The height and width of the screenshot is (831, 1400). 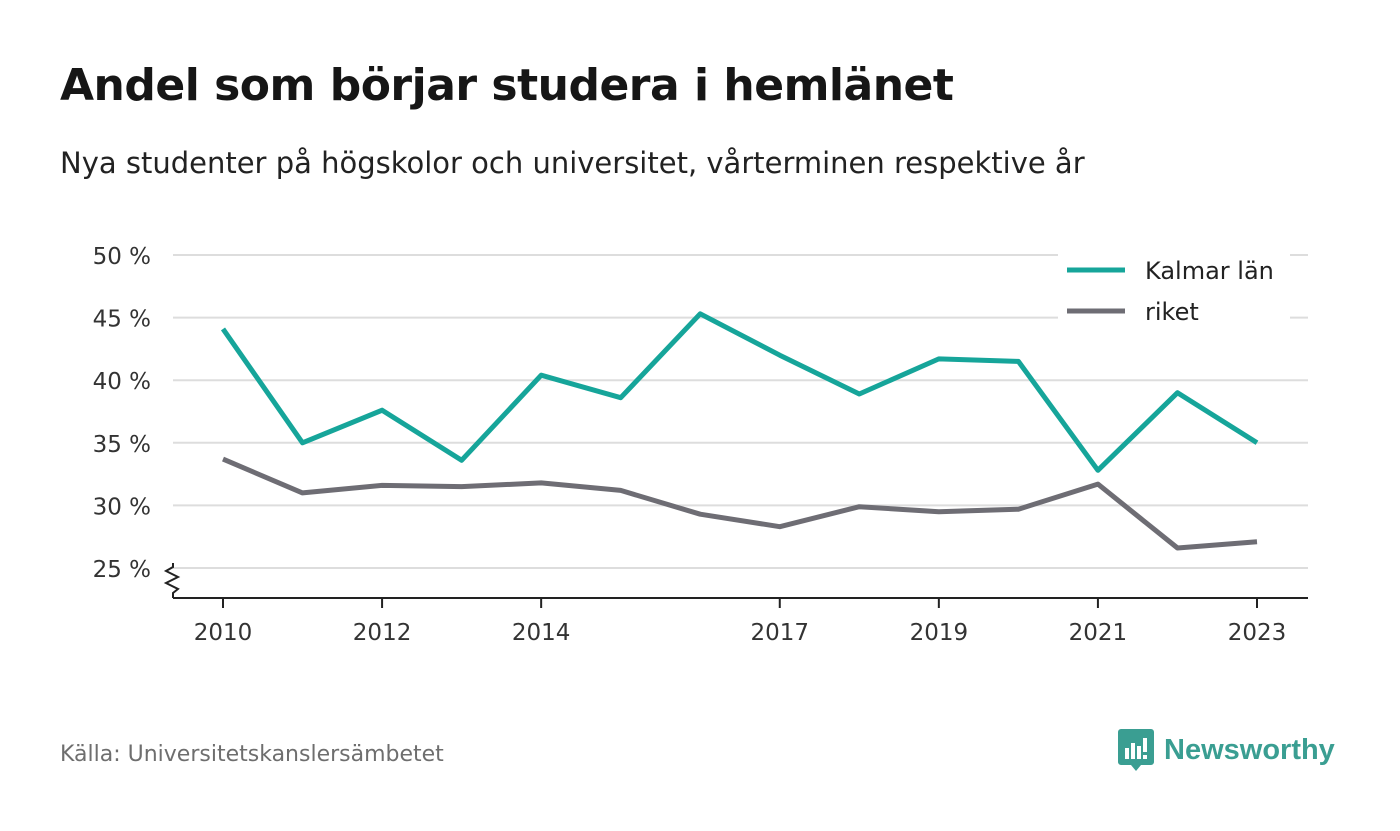 I want to click on axis-break-icon, so click(x=172, y=580).